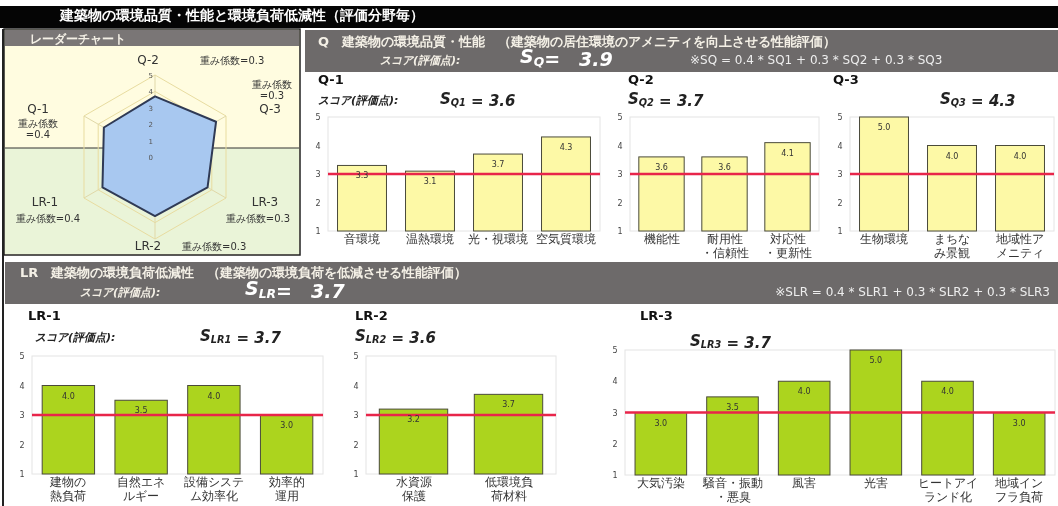 The width and height of the screenshot is (1058, 506). I want to click on chart-title: Q-2, so click(641, 79).